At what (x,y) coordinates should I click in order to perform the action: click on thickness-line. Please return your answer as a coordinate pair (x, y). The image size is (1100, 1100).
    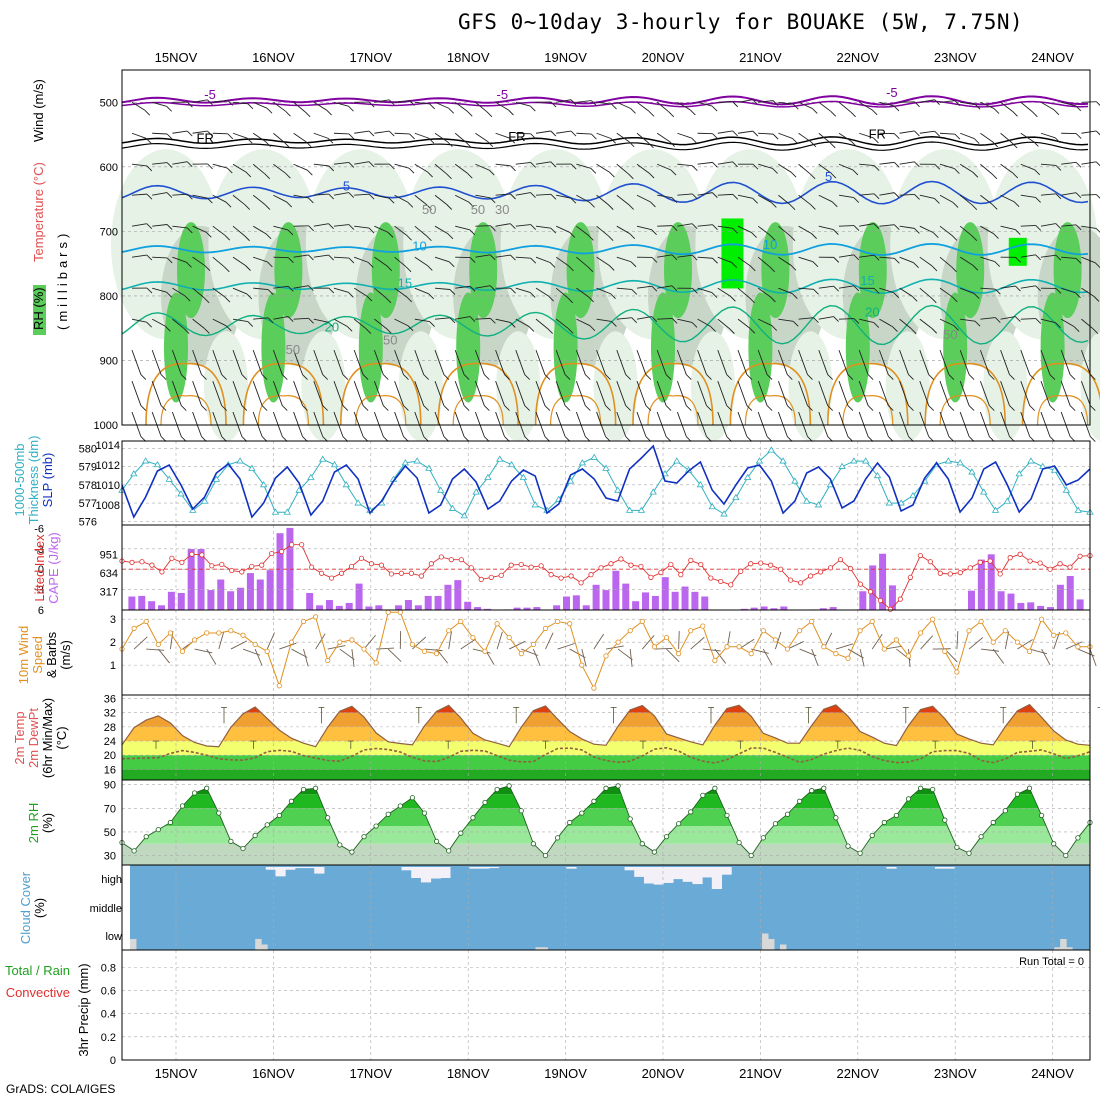
    Looking at the image, I should click on (606, 483).